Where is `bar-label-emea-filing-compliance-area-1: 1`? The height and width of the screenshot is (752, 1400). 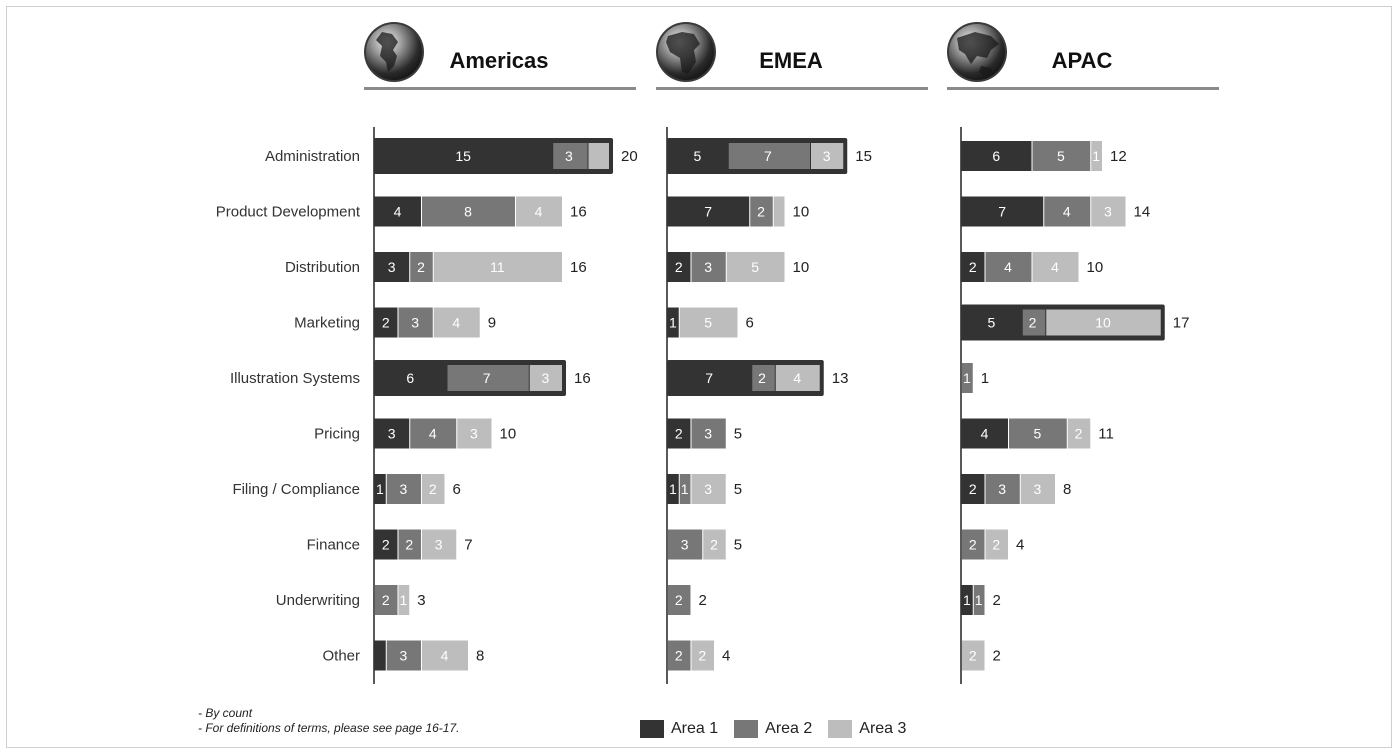 bar-label-emea-filing-compliance-area-1: 1 is located at coordinates (673, 489).